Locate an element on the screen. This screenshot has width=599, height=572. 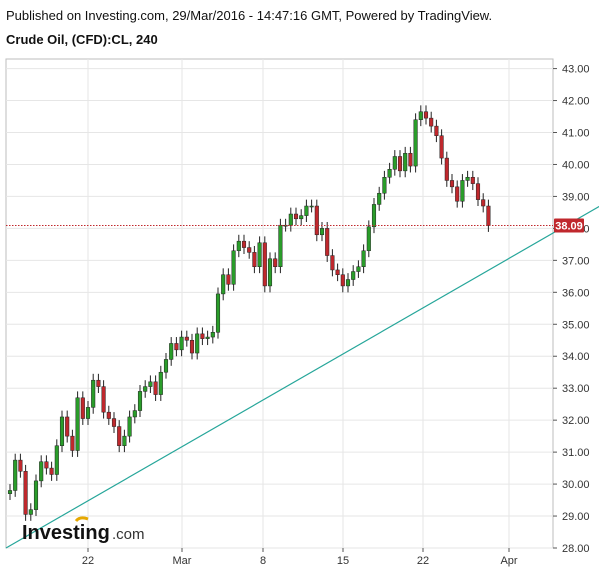
y-tick-label: 32.00 is located at coordinates (576, 421).